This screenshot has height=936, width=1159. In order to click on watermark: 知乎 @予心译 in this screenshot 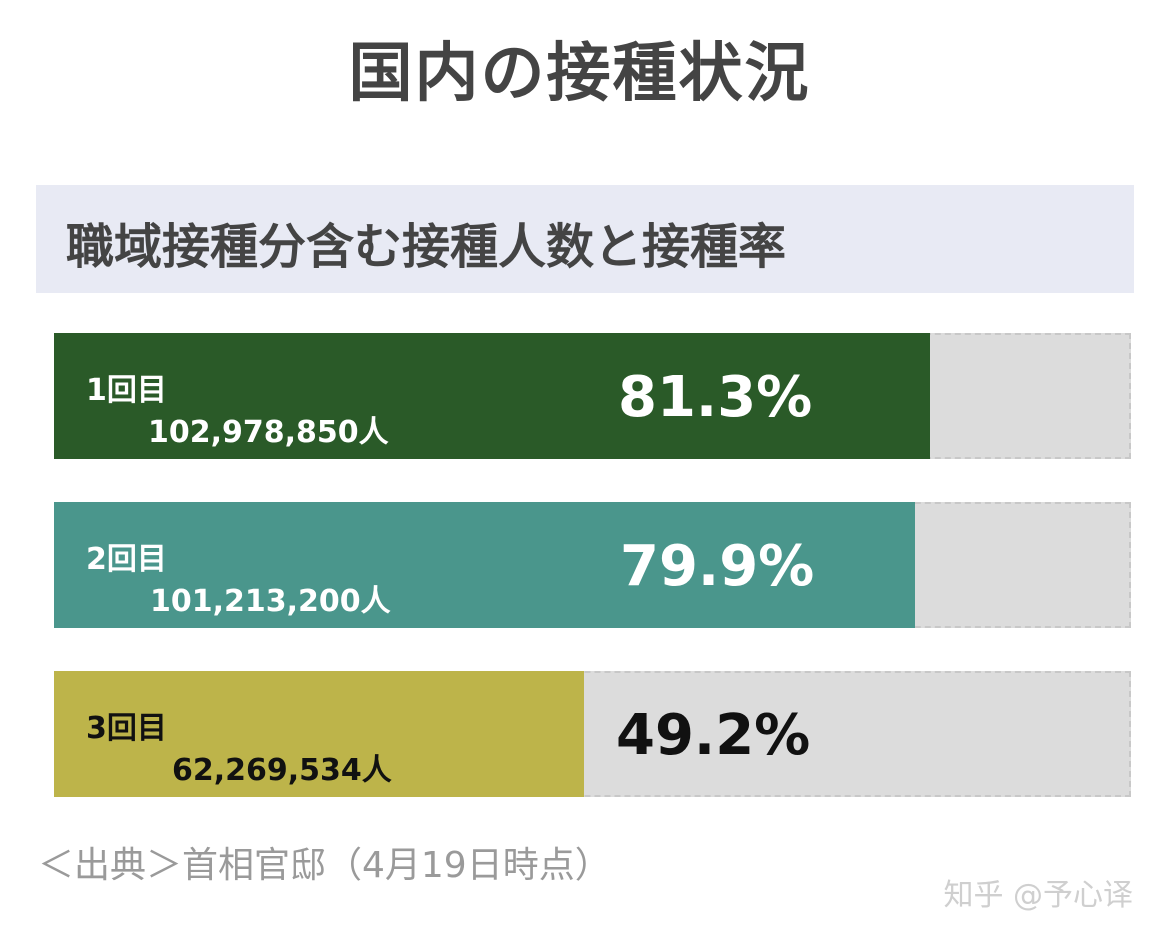, I will do `click(1038, 895)`.